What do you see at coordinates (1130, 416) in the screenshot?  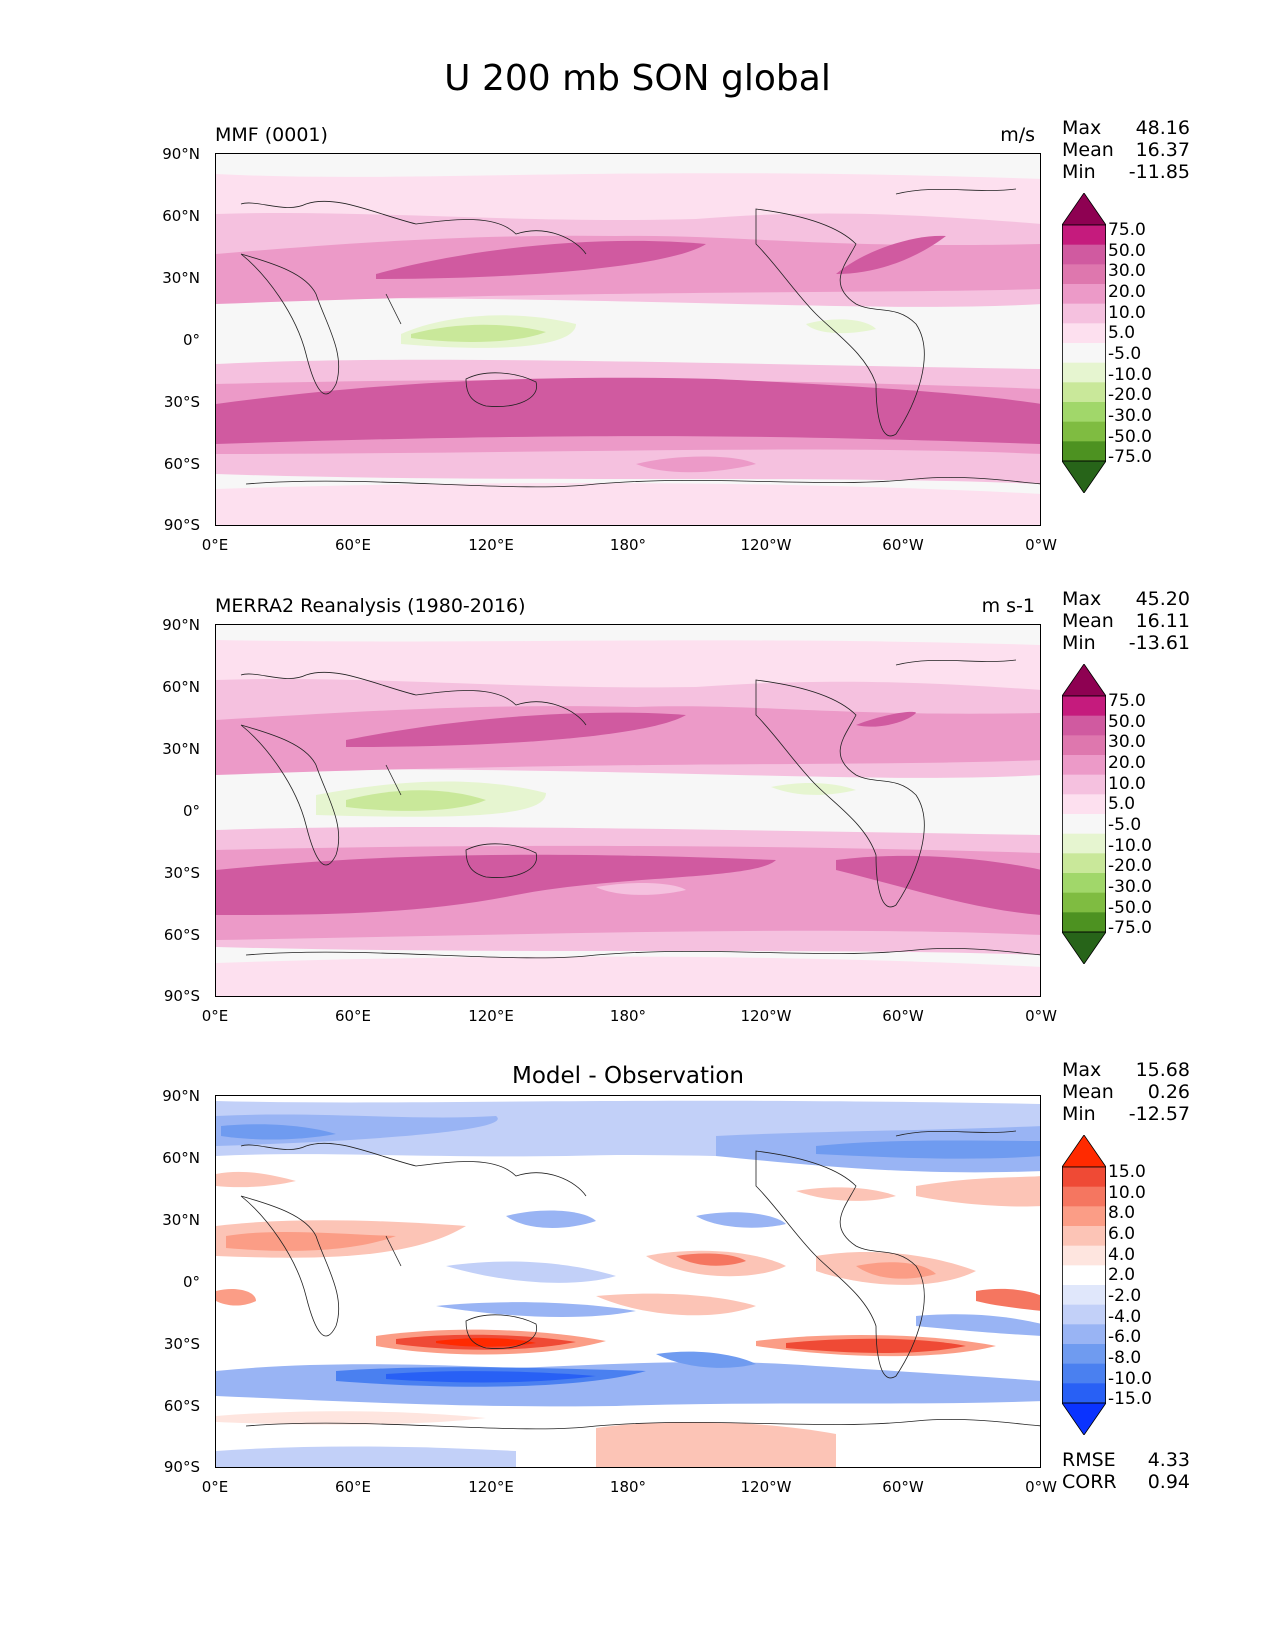 I see `colorbar-label: -30.0` at bounding box center [1130, 416].